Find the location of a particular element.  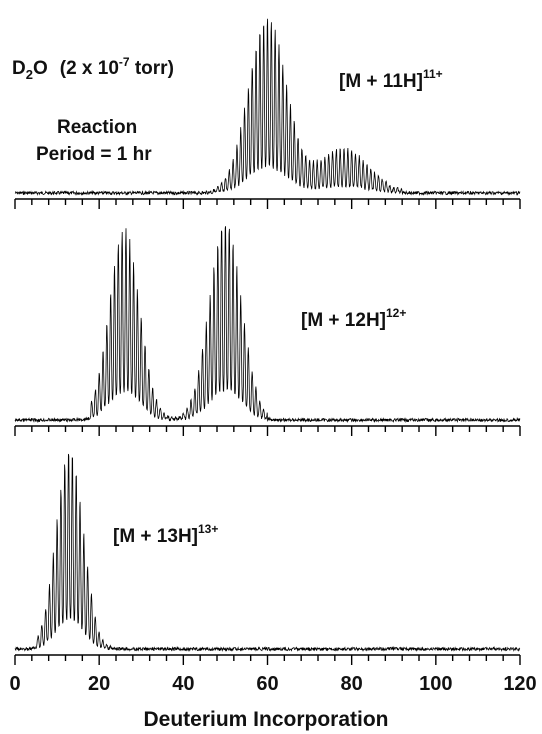

reagent-pressure-label: D2O (2 x 10-7 torr) is located at coordinates (93, 68).